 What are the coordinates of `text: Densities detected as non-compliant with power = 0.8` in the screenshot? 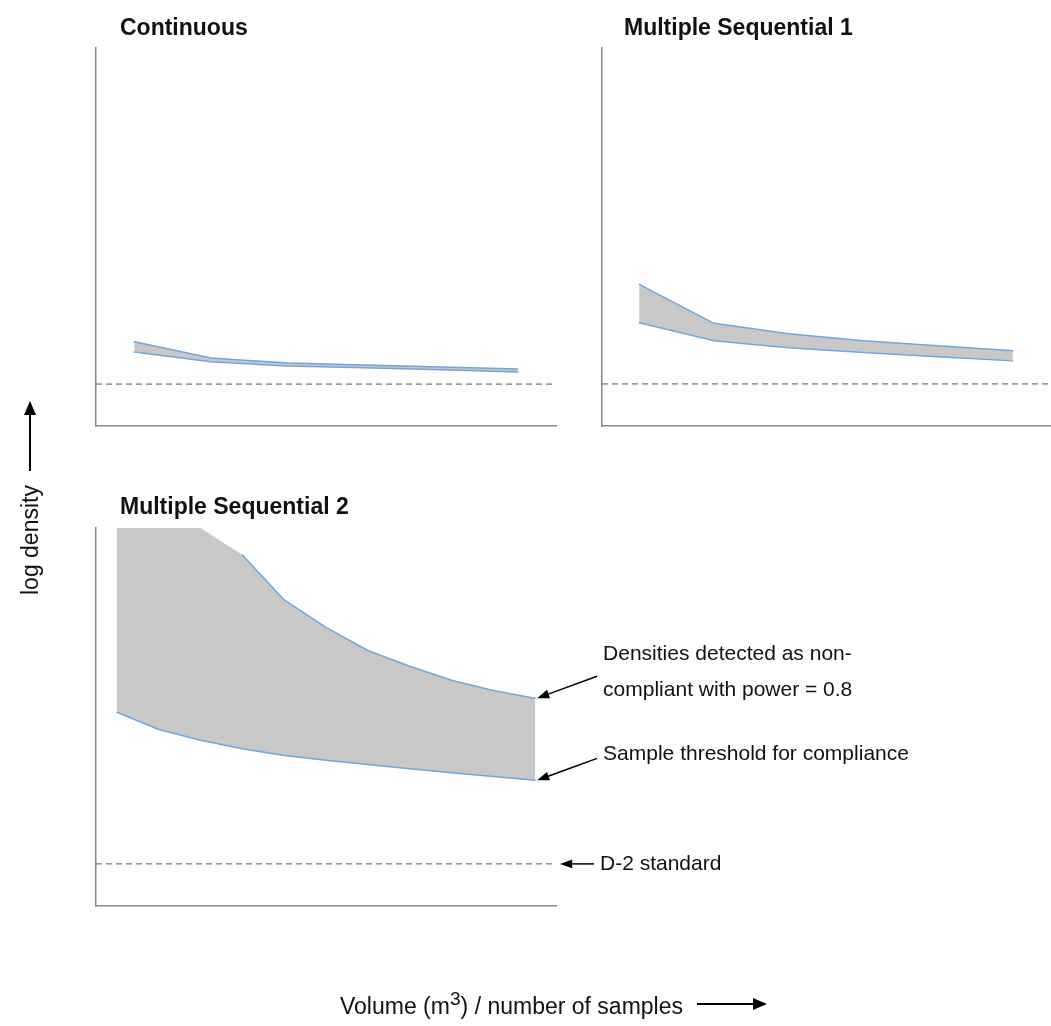 It's located at (728, 671).